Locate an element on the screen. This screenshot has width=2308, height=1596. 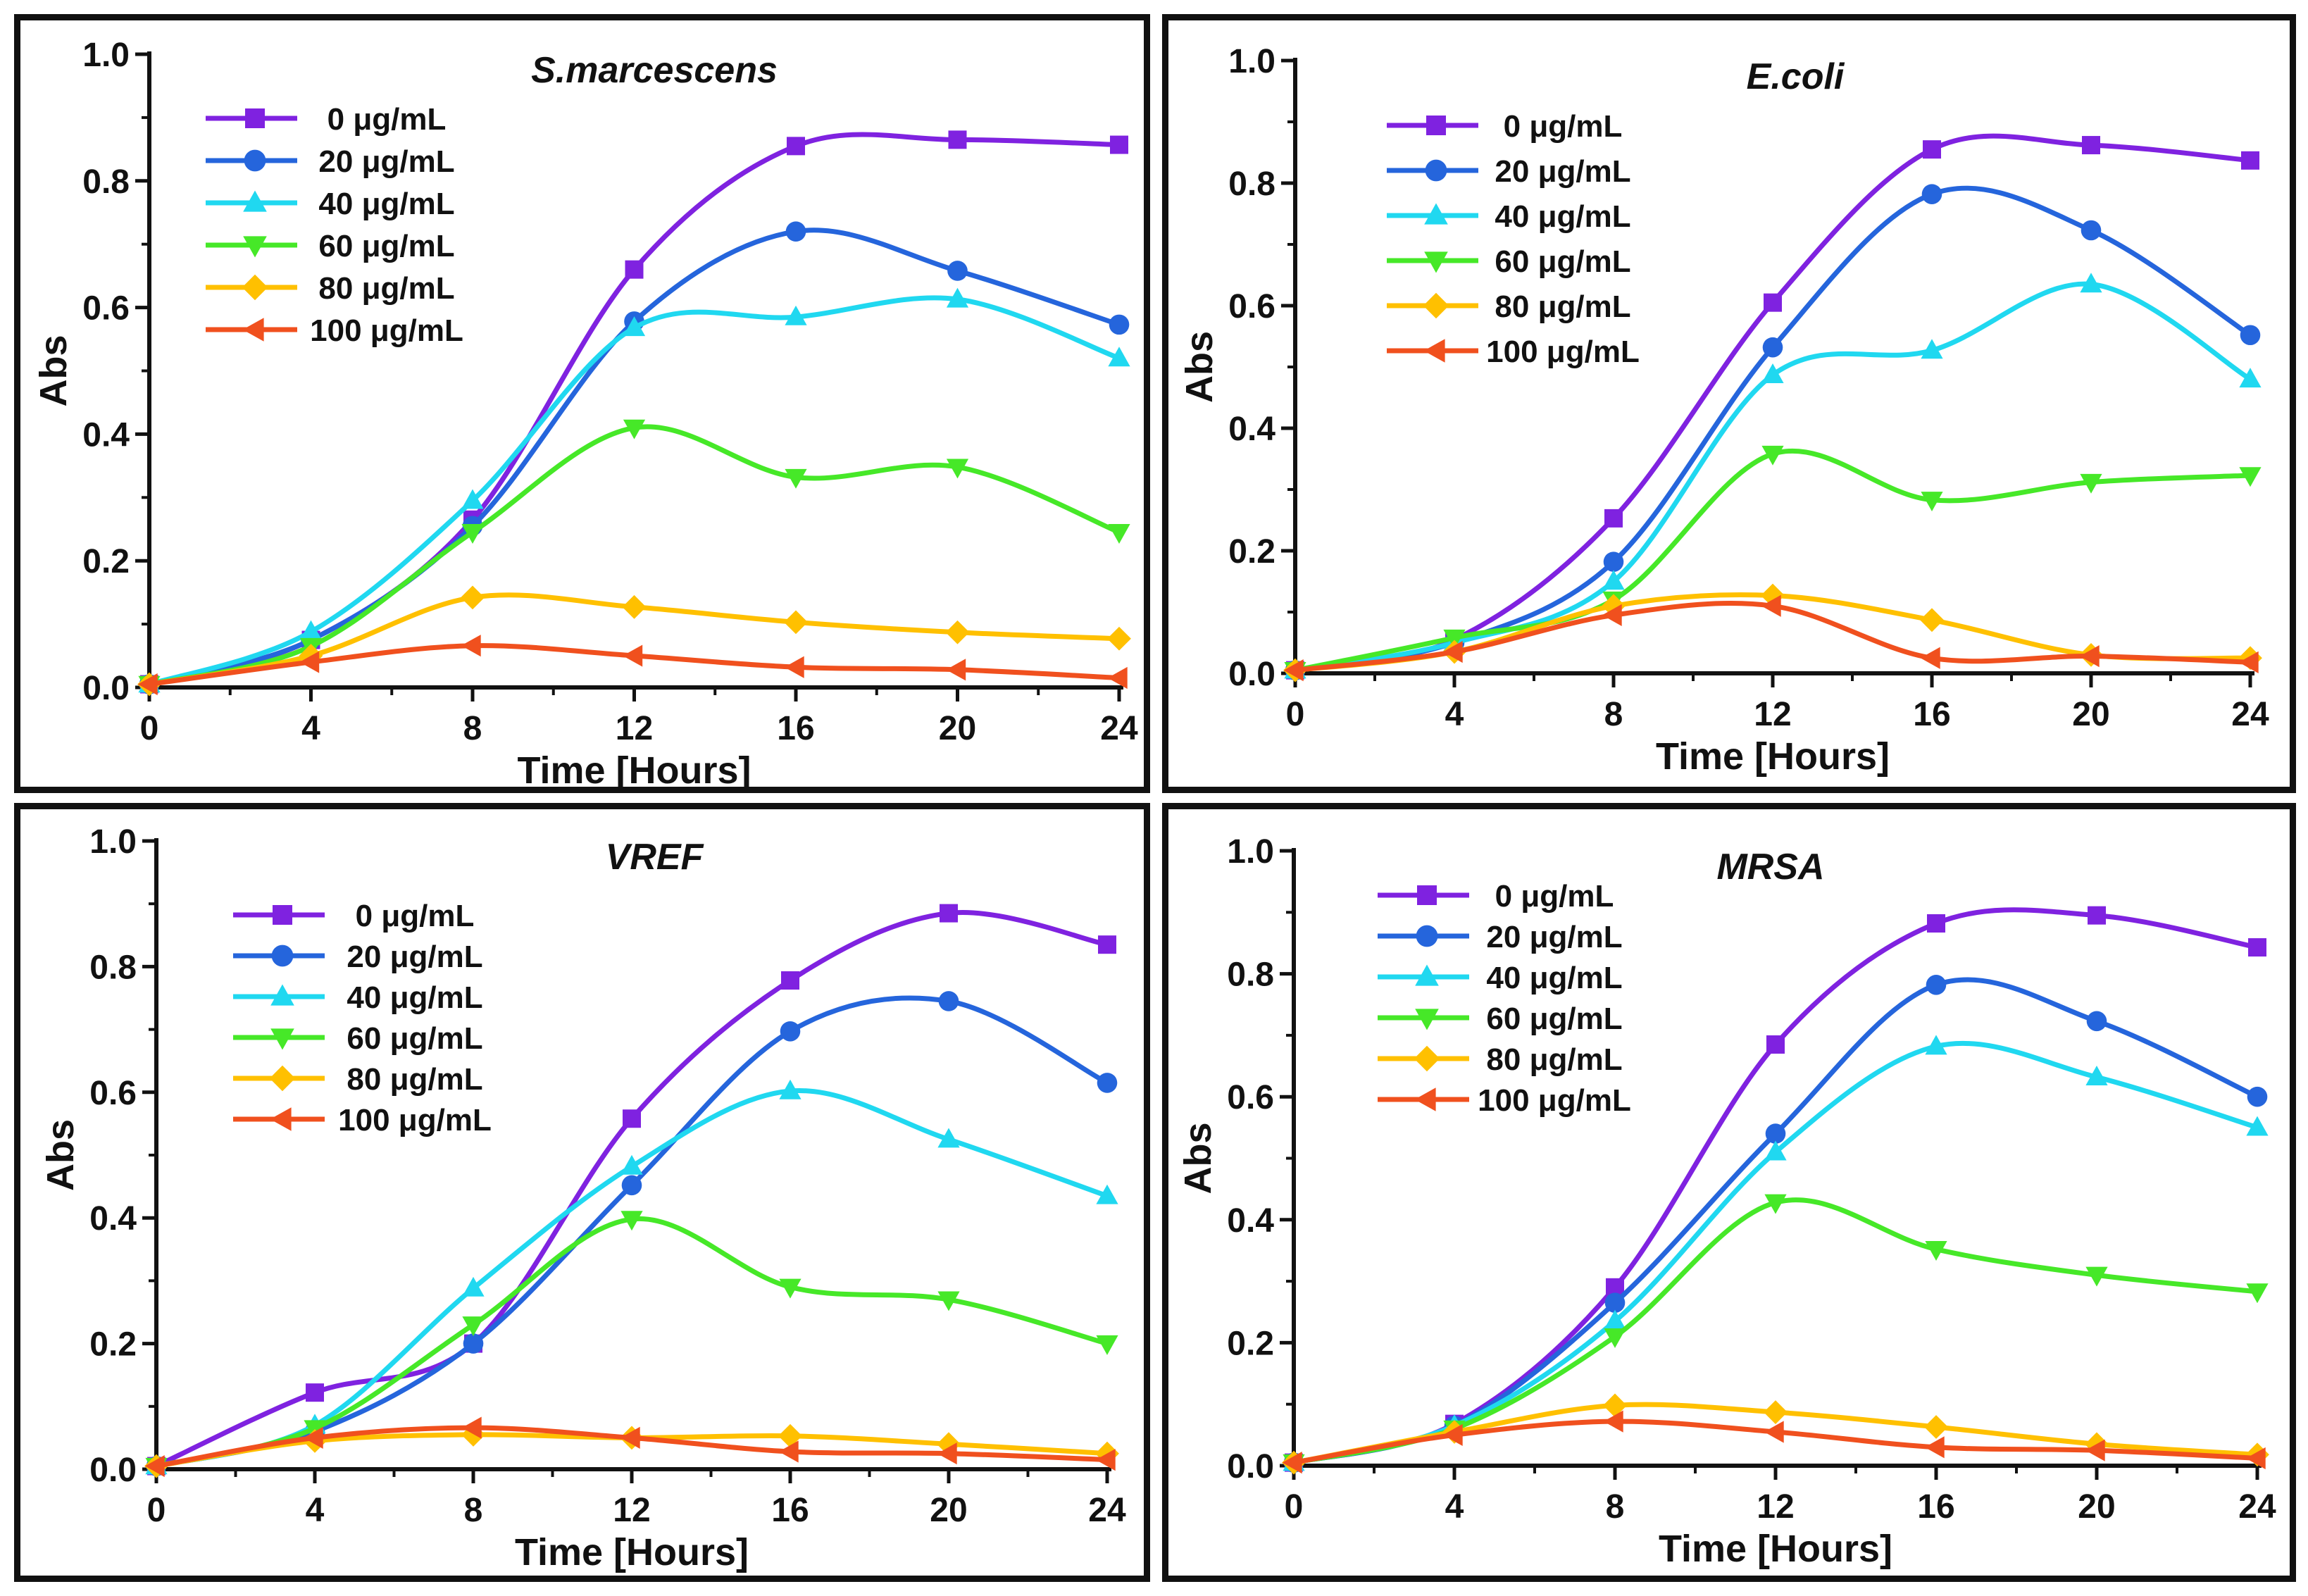
y-tick-label: 1.0 is located at coordinates (113, 842).